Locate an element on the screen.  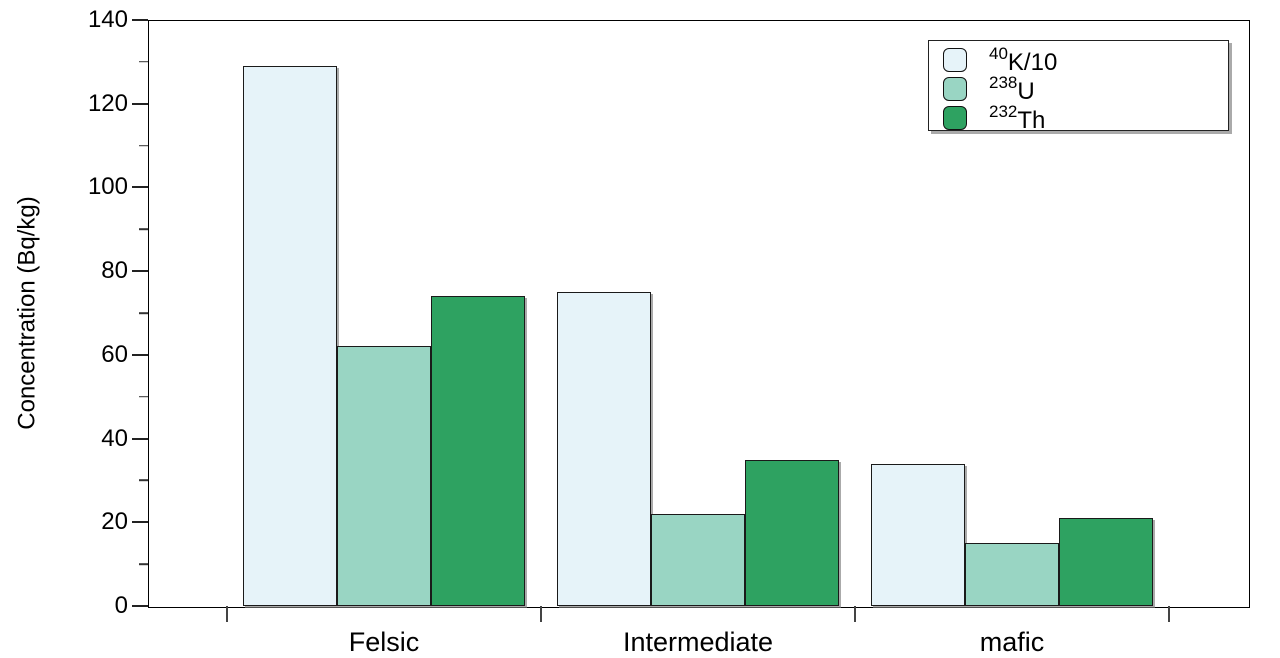
x-category-label: mafic is located at coordinates (1012, 642).